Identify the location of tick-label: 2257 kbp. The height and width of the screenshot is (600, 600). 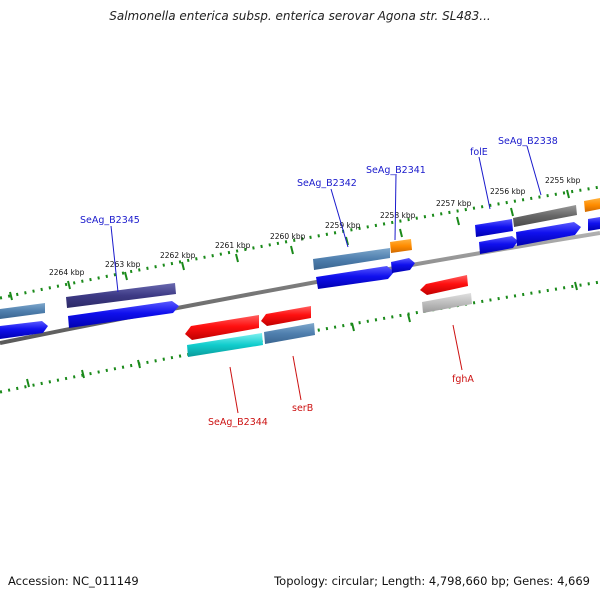
(454, 203).